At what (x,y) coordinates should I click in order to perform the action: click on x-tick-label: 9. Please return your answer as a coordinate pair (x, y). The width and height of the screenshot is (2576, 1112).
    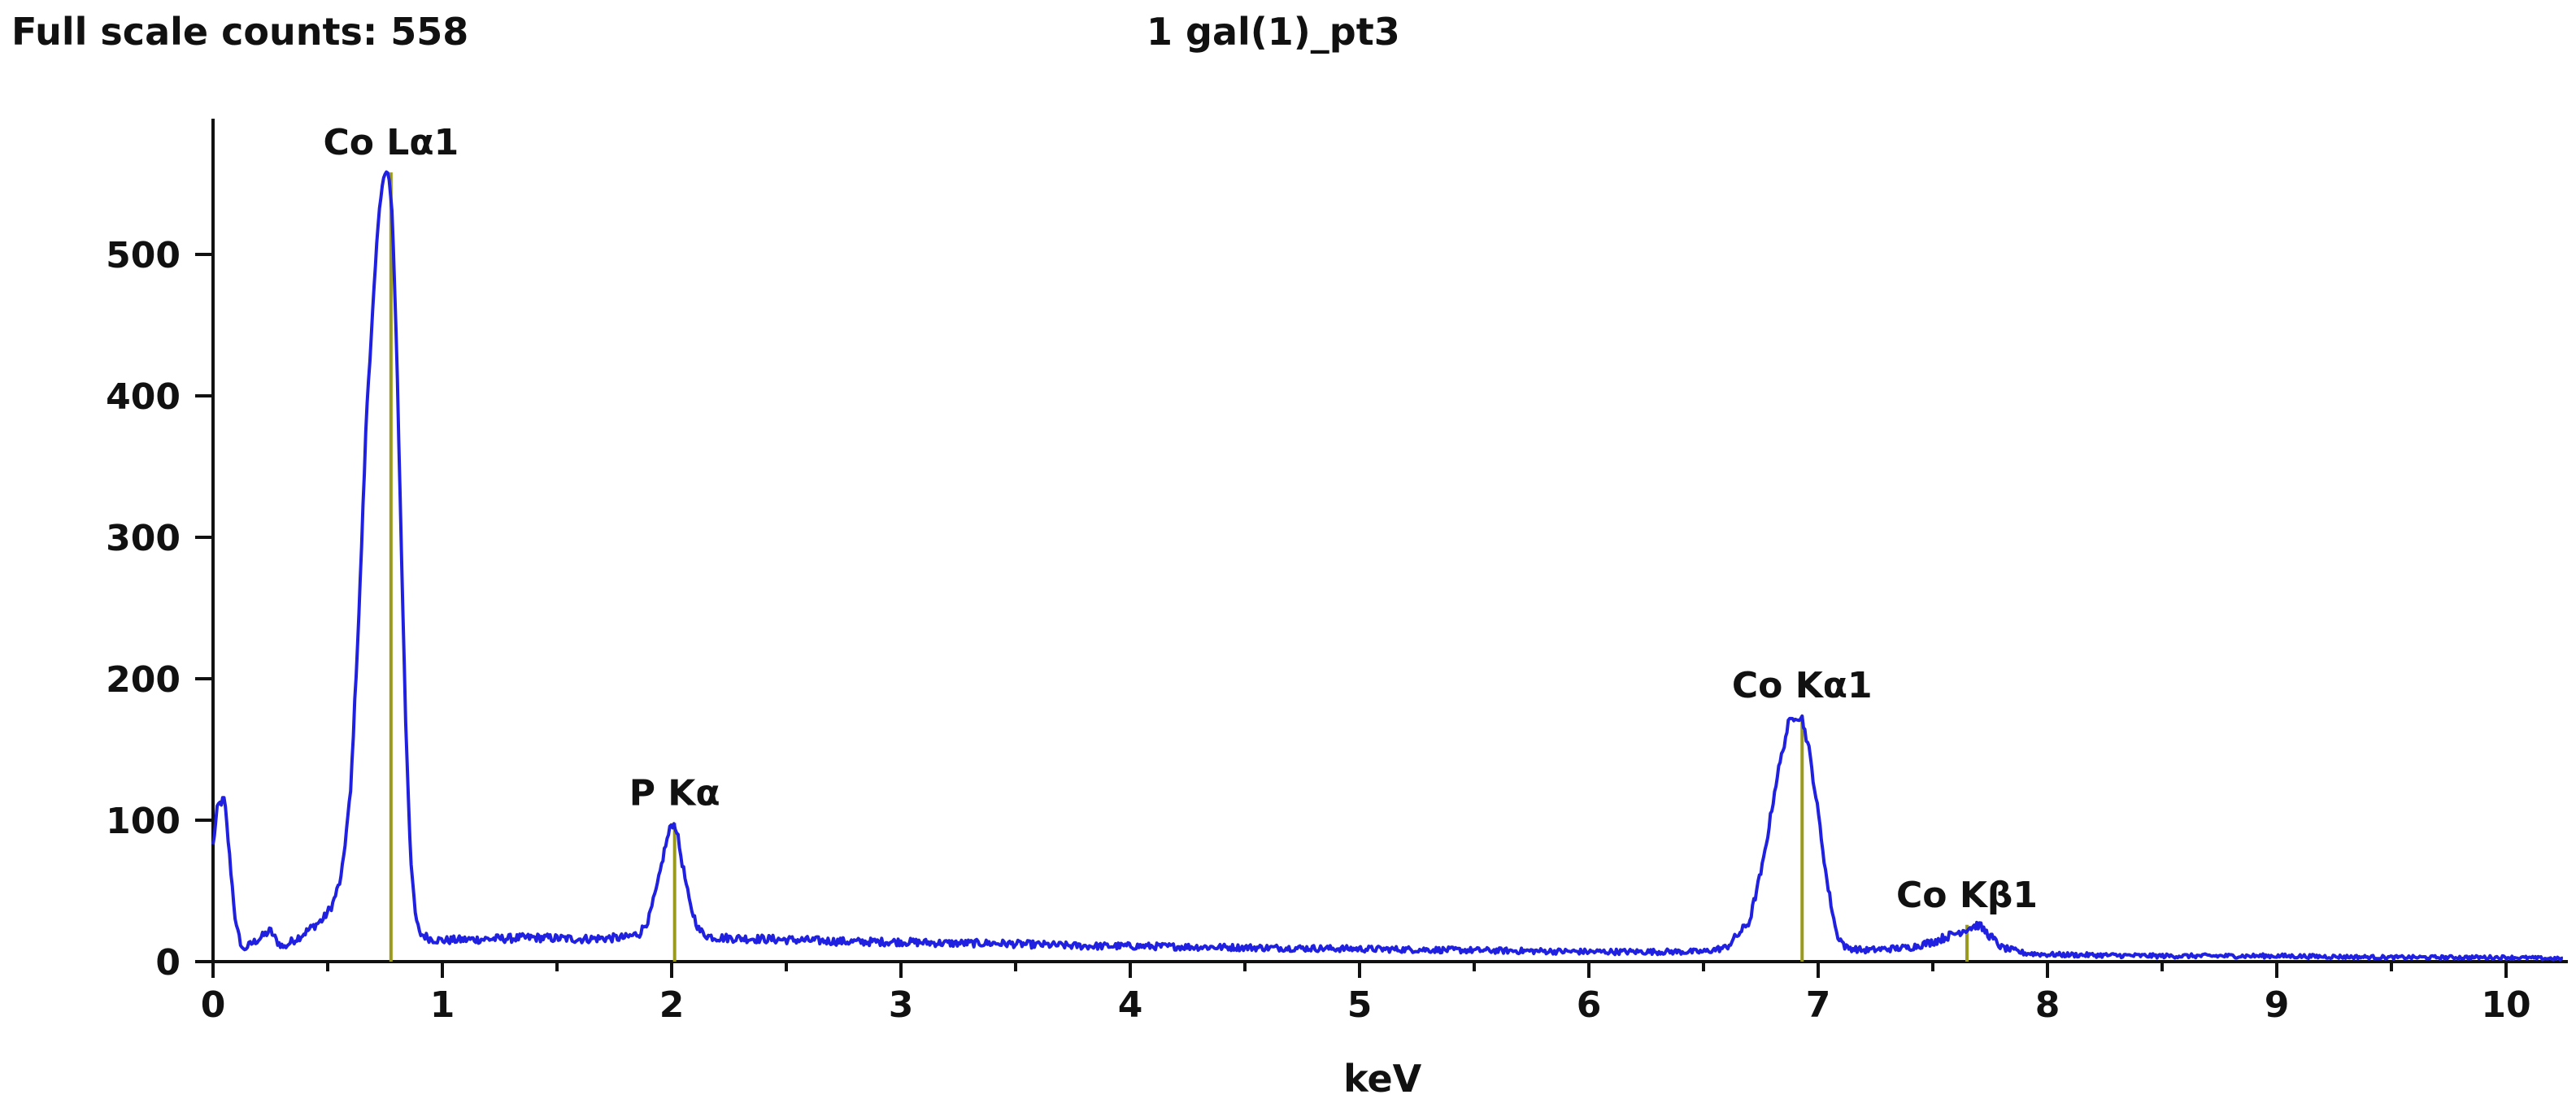
    Looking at the image, I should click on (2277, 1005).